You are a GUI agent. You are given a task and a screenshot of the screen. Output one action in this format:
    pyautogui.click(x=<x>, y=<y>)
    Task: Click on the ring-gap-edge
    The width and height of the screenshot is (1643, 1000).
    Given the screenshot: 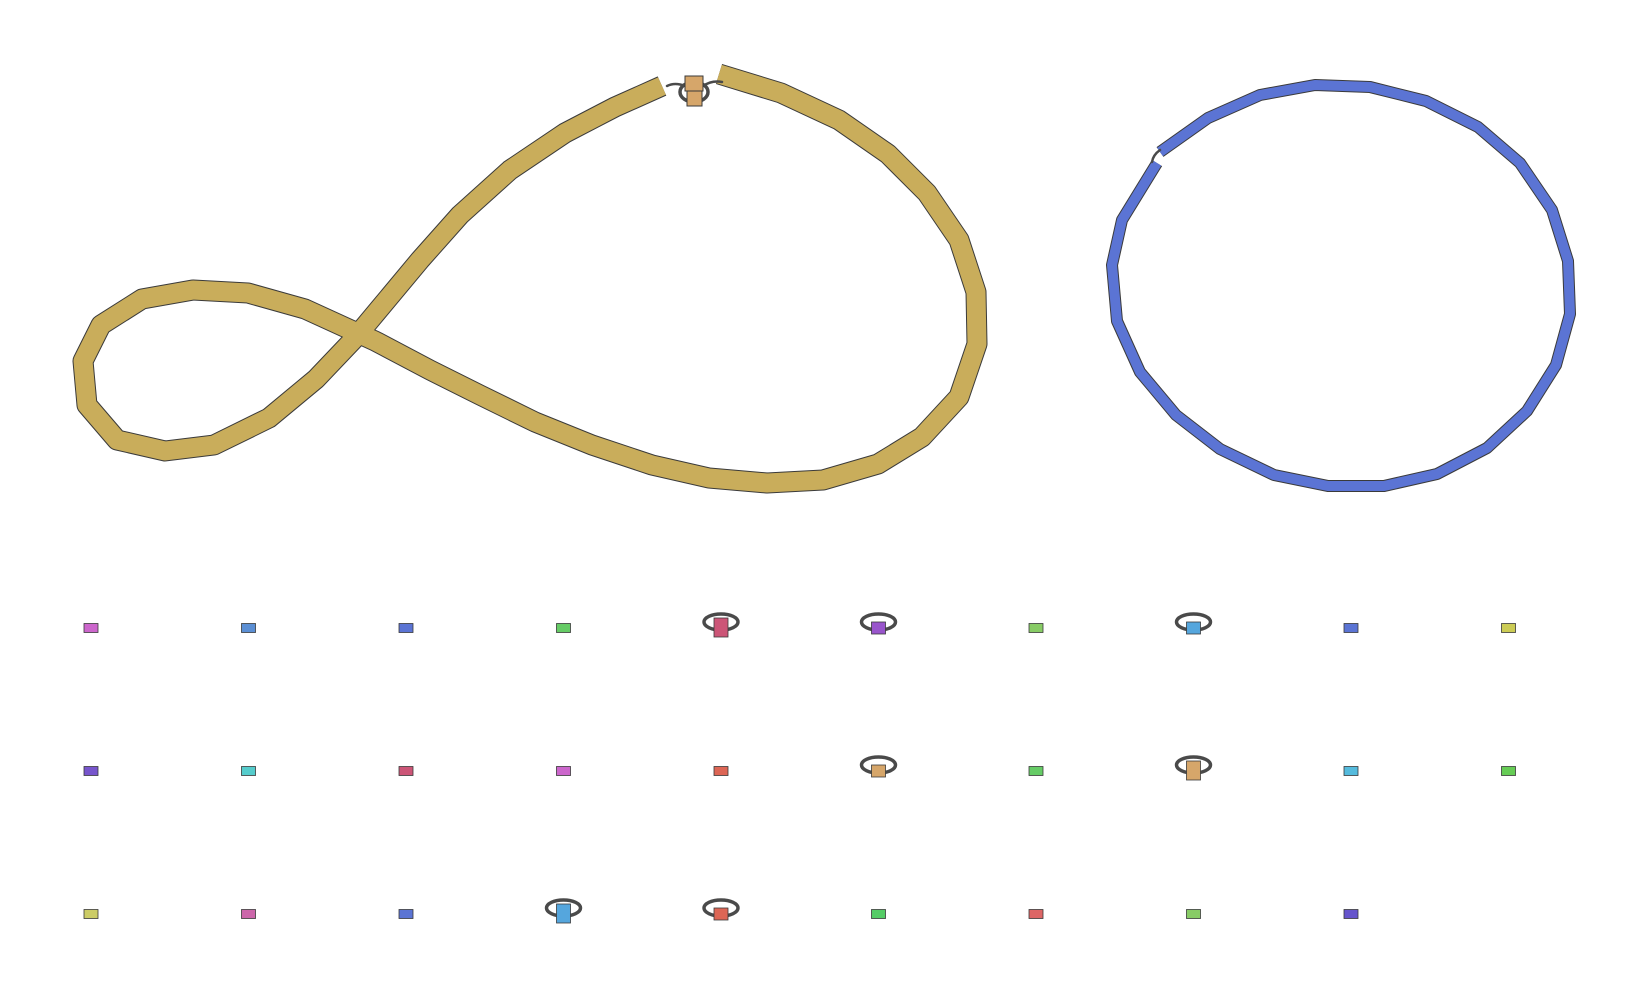 What is the action you would take?
    pyautogui.click(x=1156, y=156)
    